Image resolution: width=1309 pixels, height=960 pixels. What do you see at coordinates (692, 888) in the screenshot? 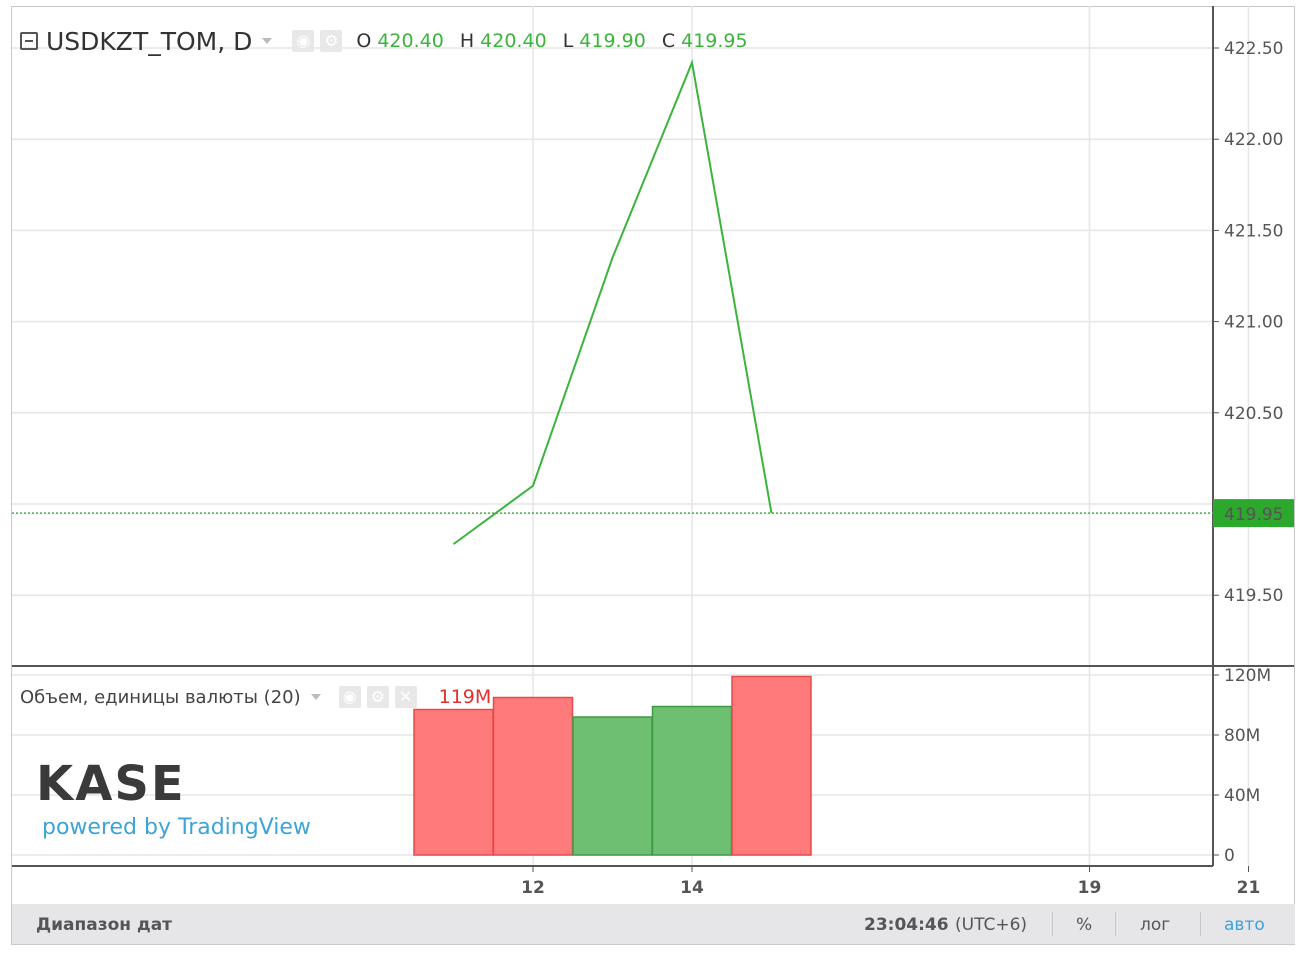
I see `time-tick-label: 14` at bounding box center [692, 888].